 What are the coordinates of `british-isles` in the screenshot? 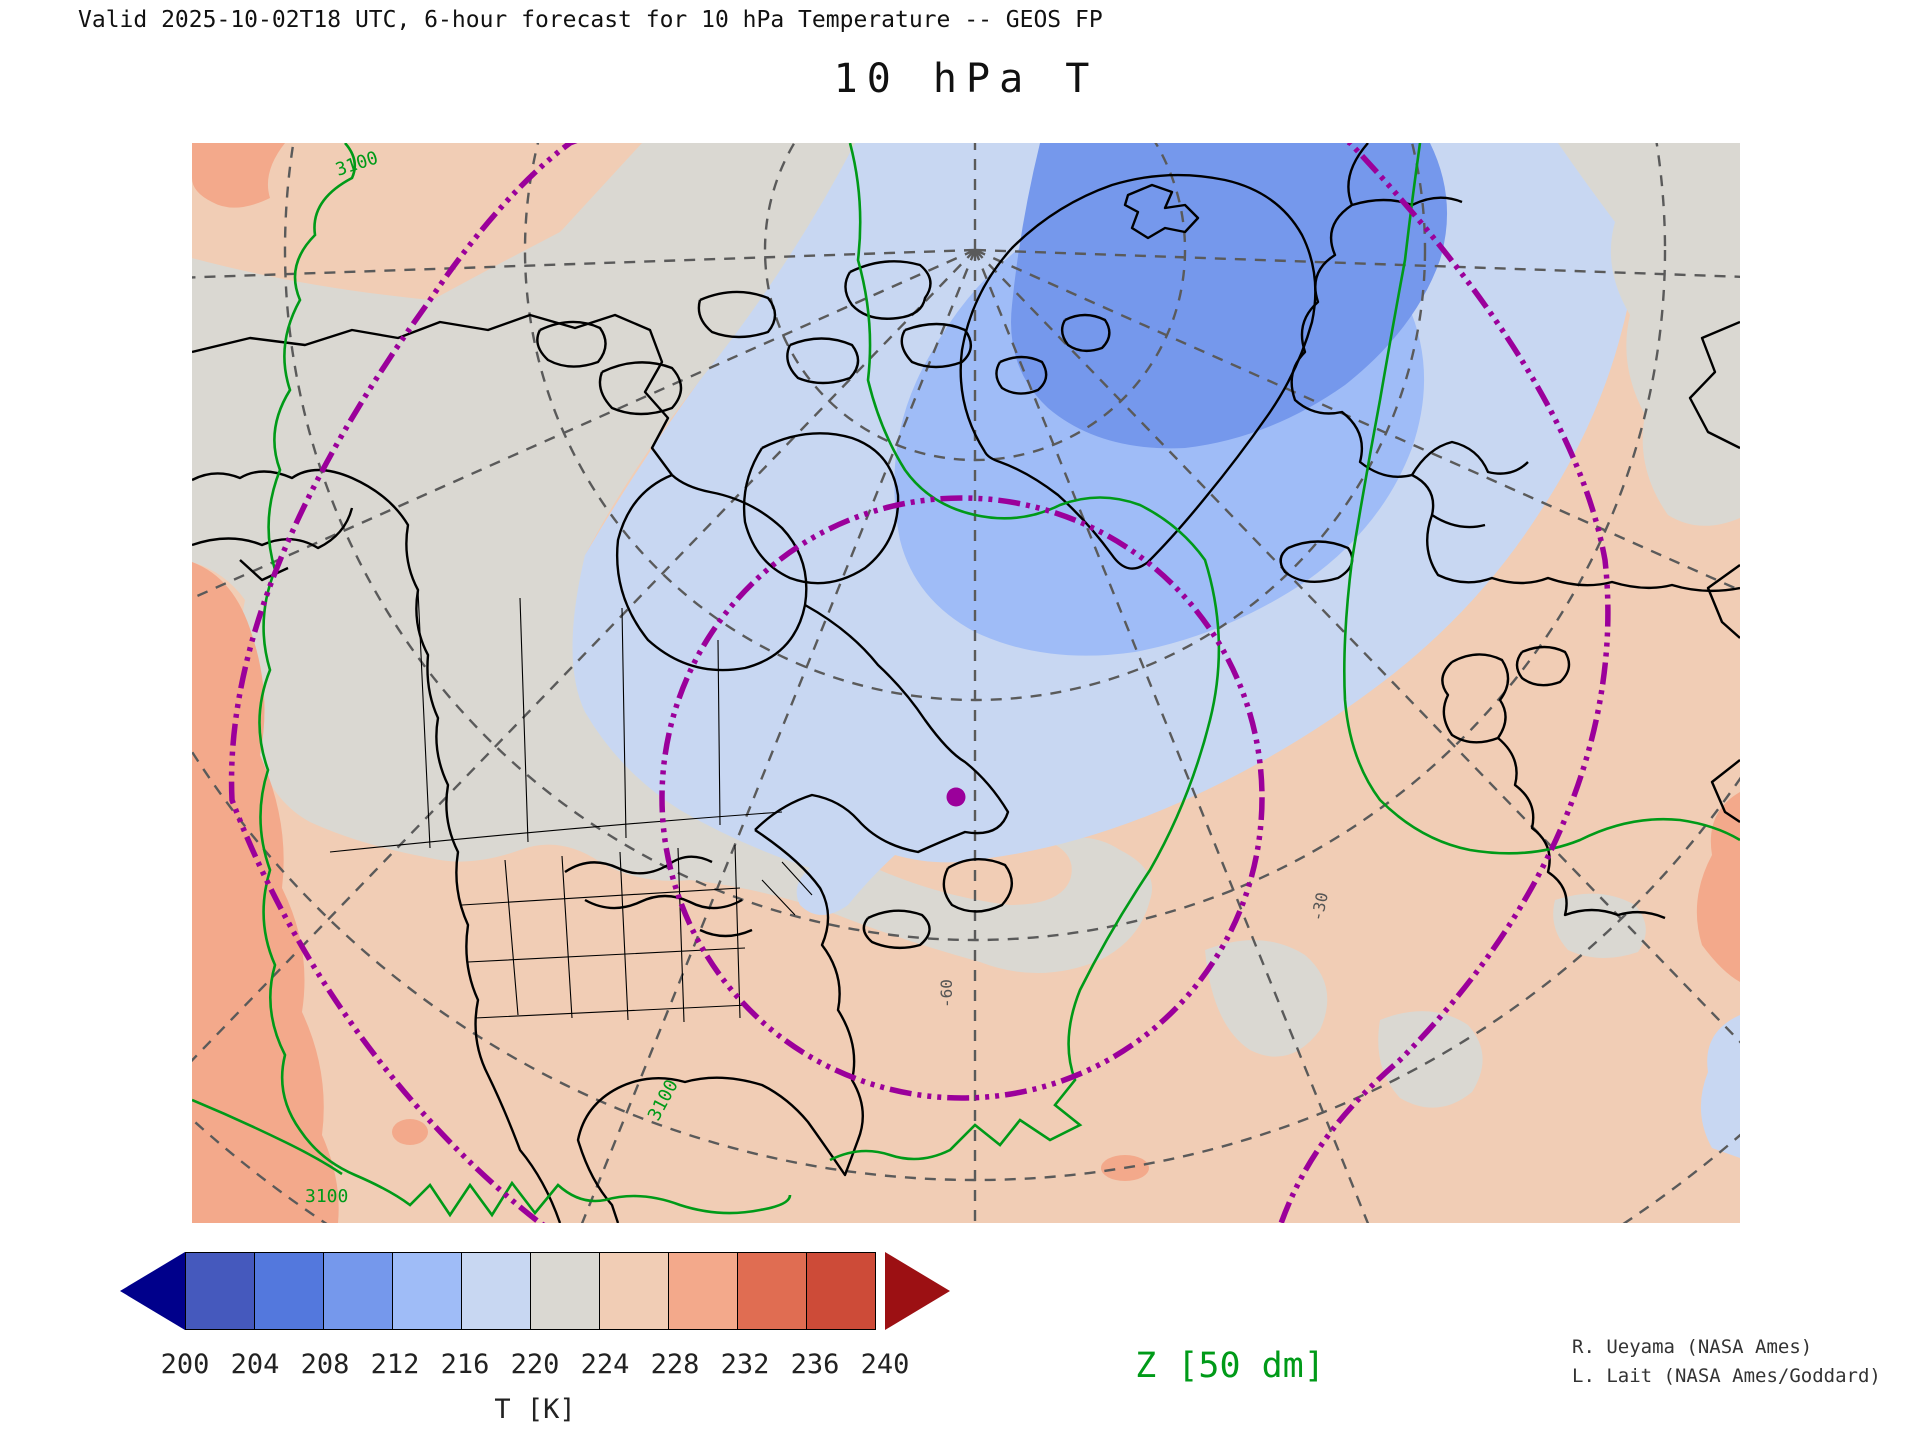 It's located at (1506, 694).